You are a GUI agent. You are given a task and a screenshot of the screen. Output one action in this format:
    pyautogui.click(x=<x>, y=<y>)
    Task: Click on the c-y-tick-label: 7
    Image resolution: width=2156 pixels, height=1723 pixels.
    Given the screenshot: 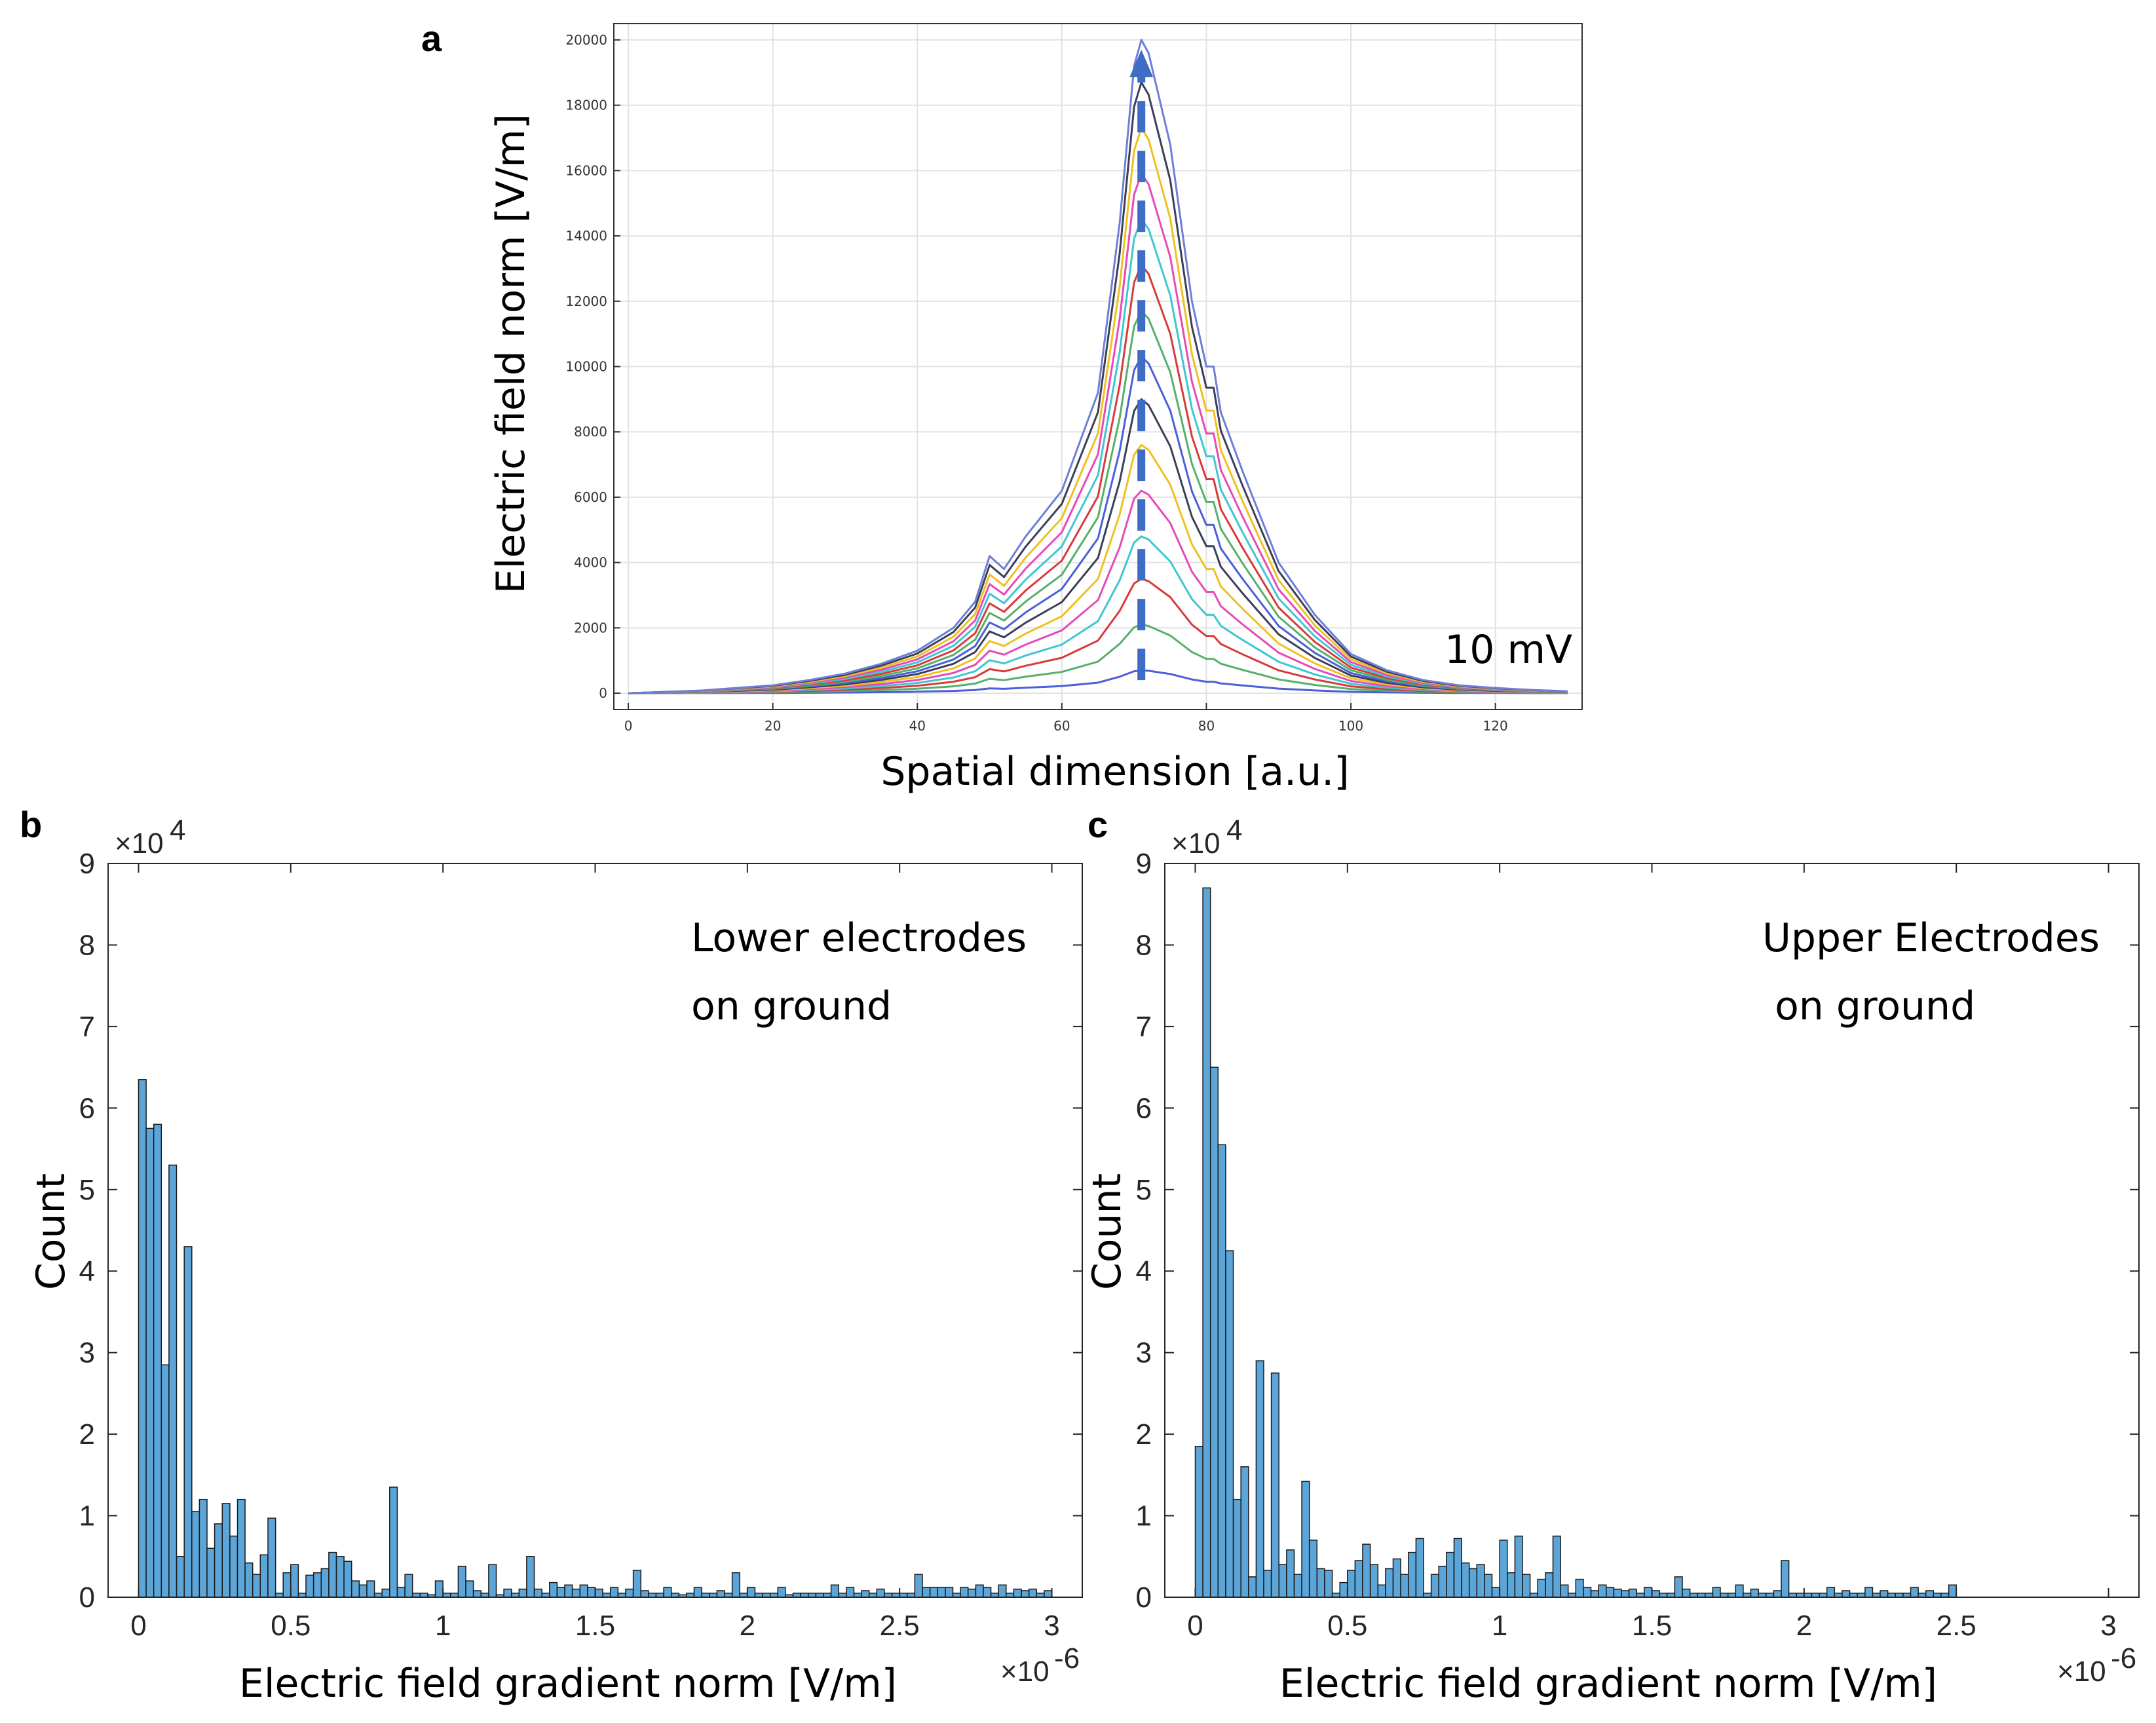 What is the action you would take?
    pyautogui.click(x=1144, y=1027)
    